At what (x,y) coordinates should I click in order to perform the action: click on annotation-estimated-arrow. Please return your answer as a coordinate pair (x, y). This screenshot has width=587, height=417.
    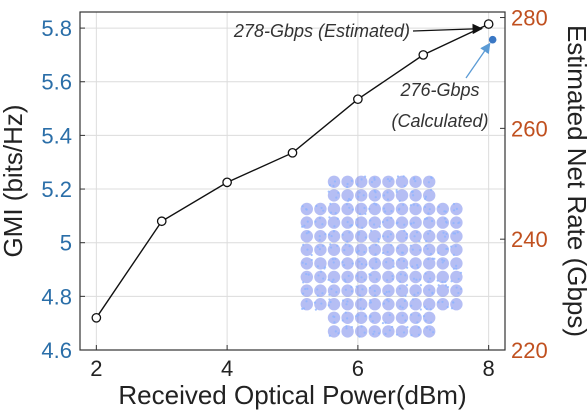
    Looking at the image, I should click on (447, 29).